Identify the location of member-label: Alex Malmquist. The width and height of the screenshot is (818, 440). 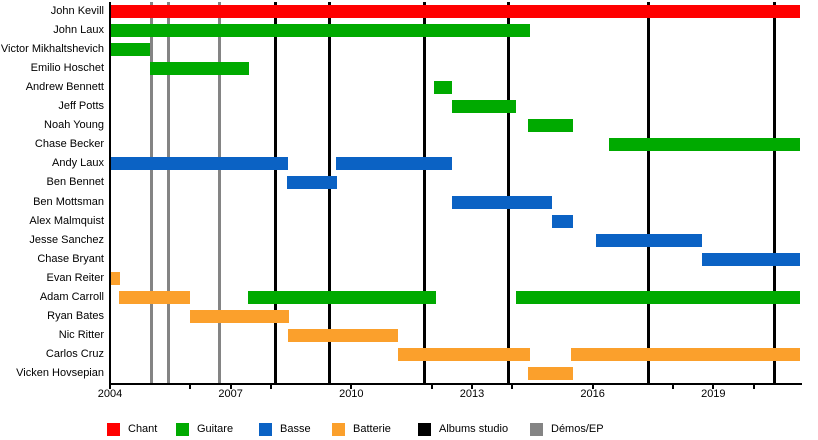
(66, 220).